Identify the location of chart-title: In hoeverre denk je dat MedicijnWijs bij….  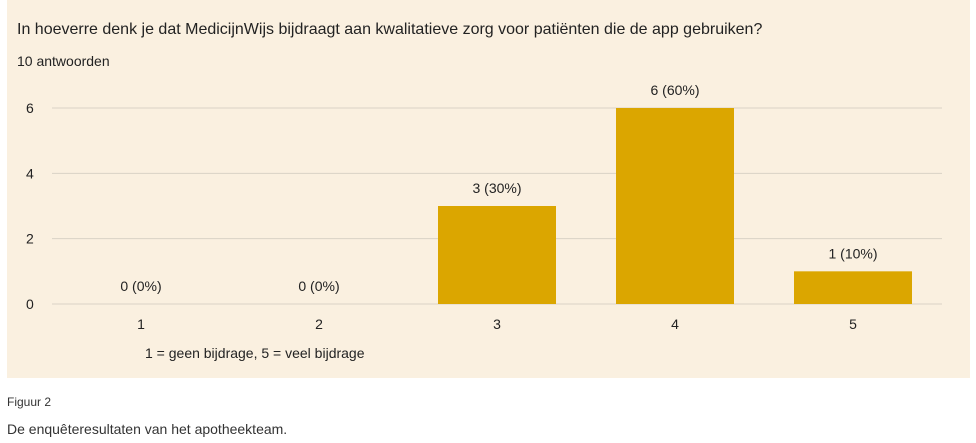
(390, 29).